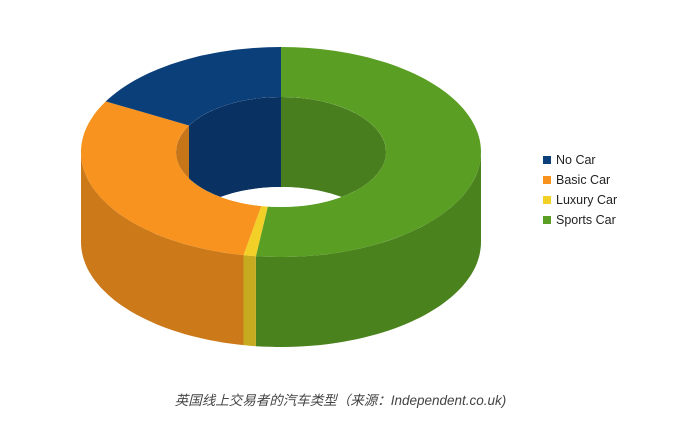  I want to click on legend-label: Sports Car, so click(586, 220).